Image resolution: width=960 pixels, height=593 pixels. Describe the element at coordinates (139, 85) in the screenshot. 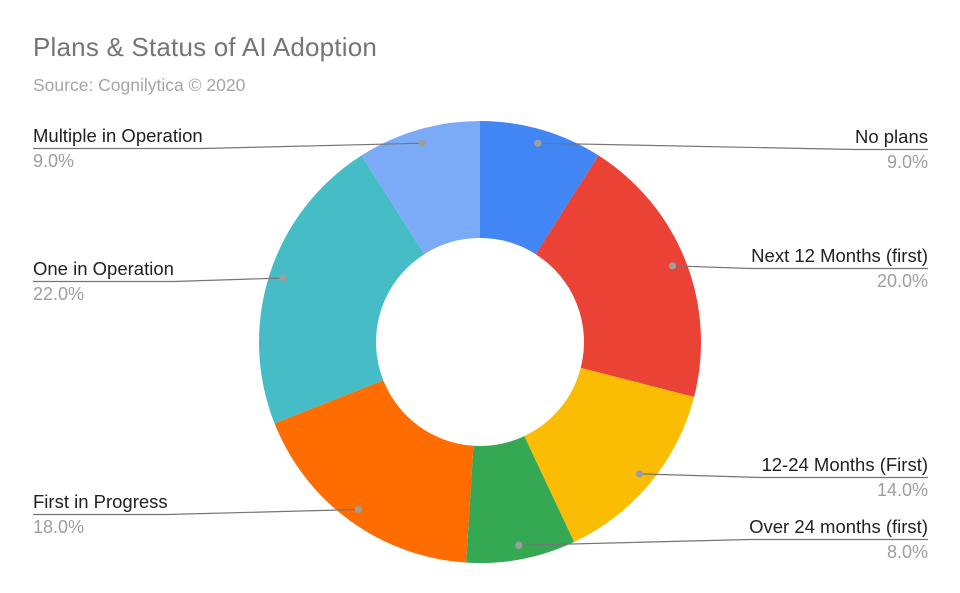

I see `chart-subtitle: Source: Cognilytica © 2020` at that location.